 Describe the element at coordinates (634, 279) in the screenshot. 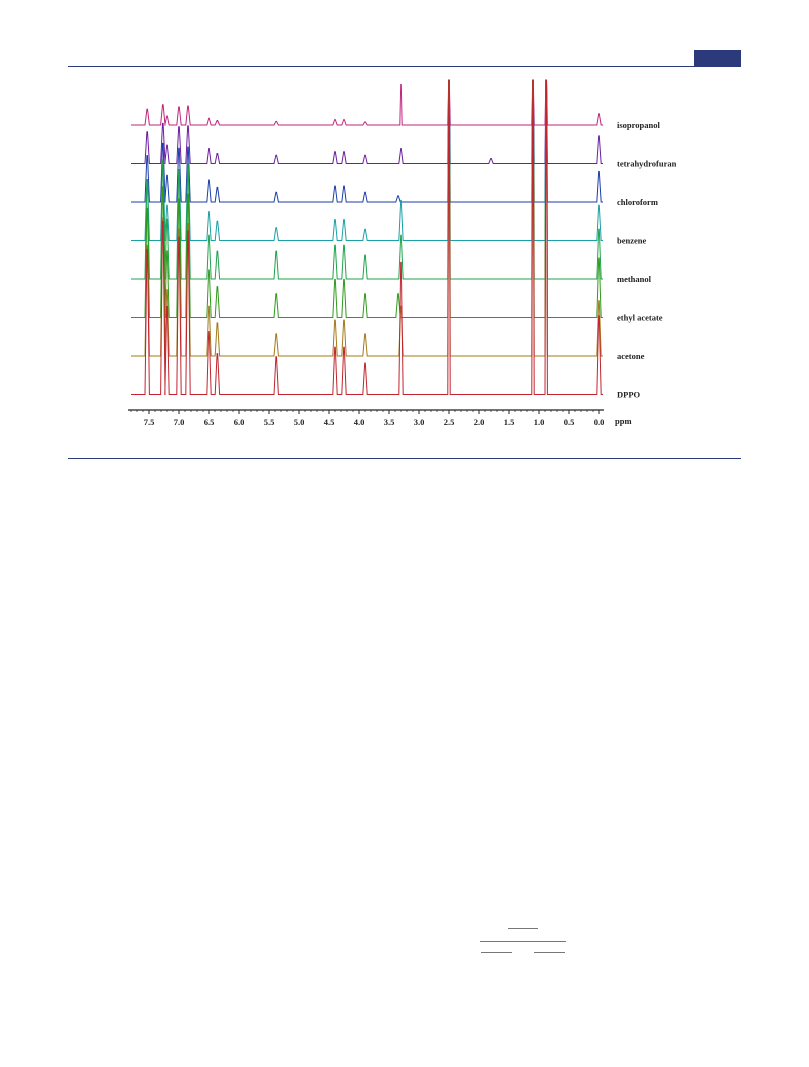

I see `trace-label: methanol` at that location.